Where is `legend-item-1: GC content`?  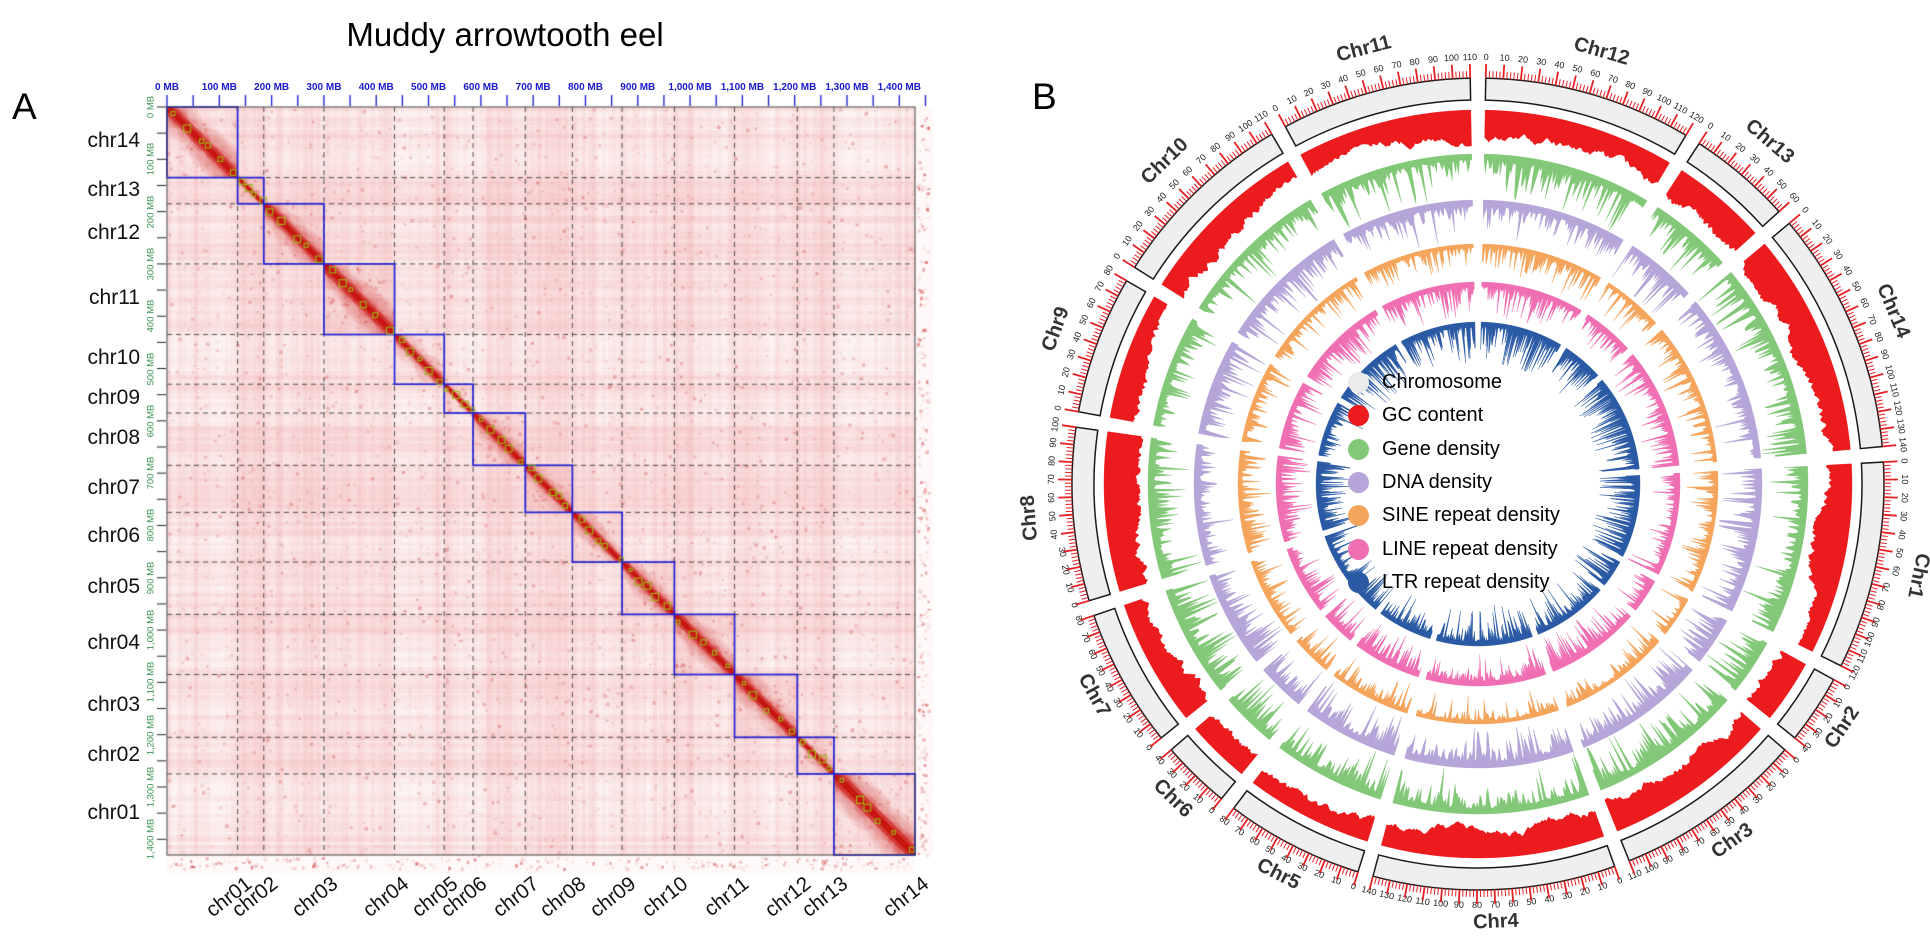 legend-item-1: GC content is located at coordinates (1454, 415).